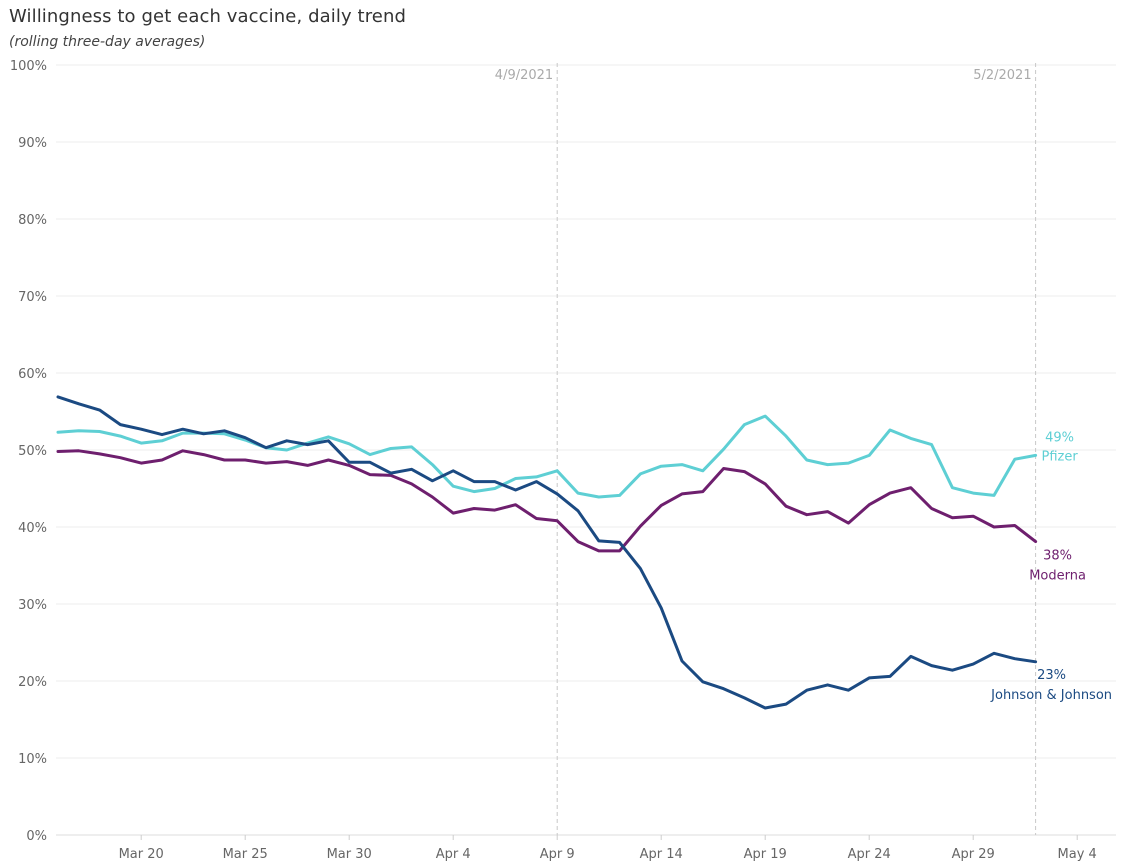 This screenshot has height=868, width=1124. What do you see at coordinates (661, 854) in the screenshot?
I see `x-tick-label: Apr 14` at bounding box center [661, 854].